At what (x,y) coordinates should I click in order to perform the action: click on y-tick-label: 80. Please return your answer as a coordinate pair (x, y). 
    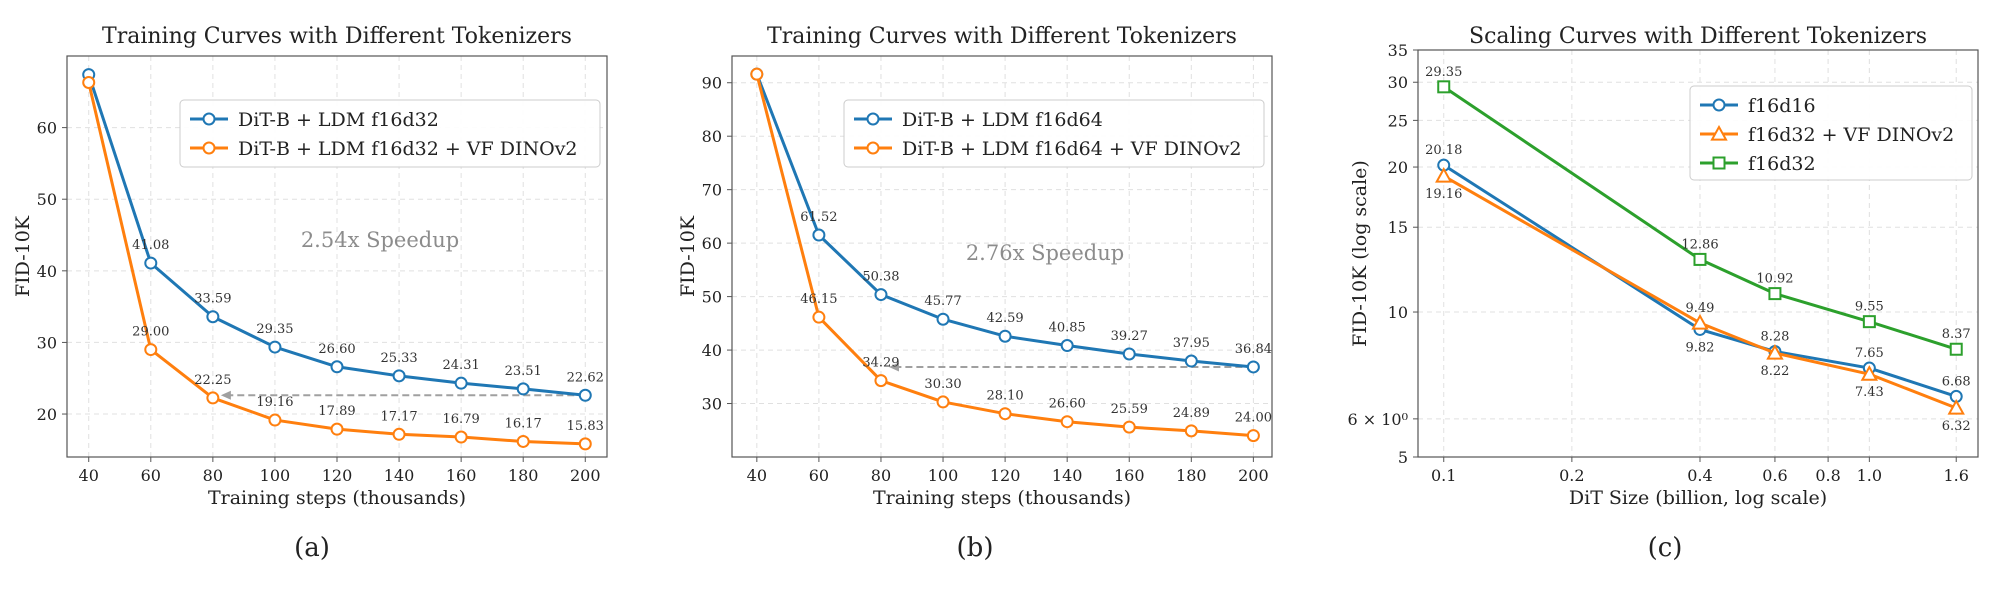
    Looking at the image, I should click on (712, 136).